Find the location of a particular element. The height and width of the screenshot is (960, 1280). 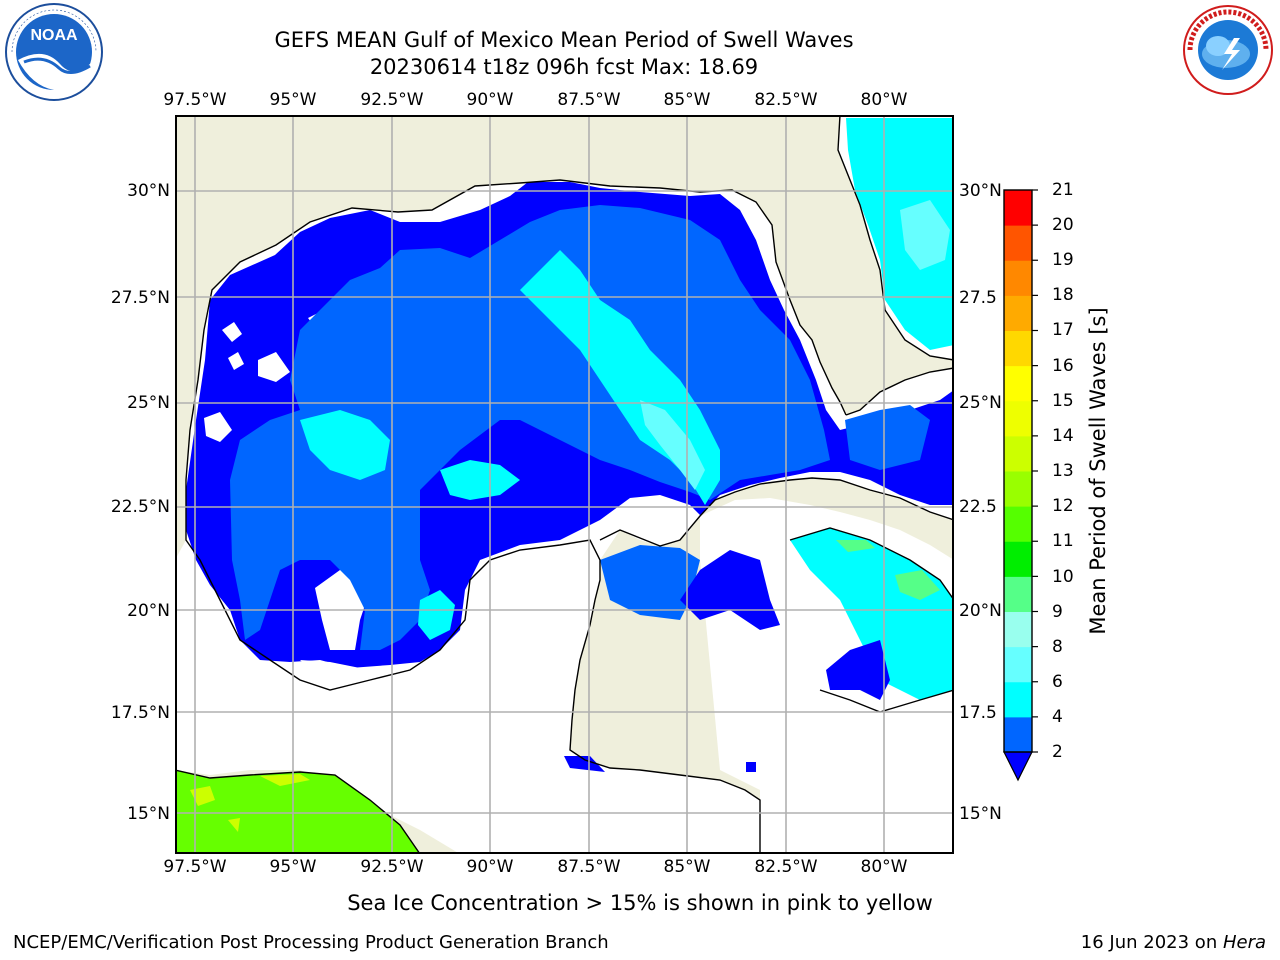

colorbar-tick-label: 8 is located at coordinates (1057, 647).